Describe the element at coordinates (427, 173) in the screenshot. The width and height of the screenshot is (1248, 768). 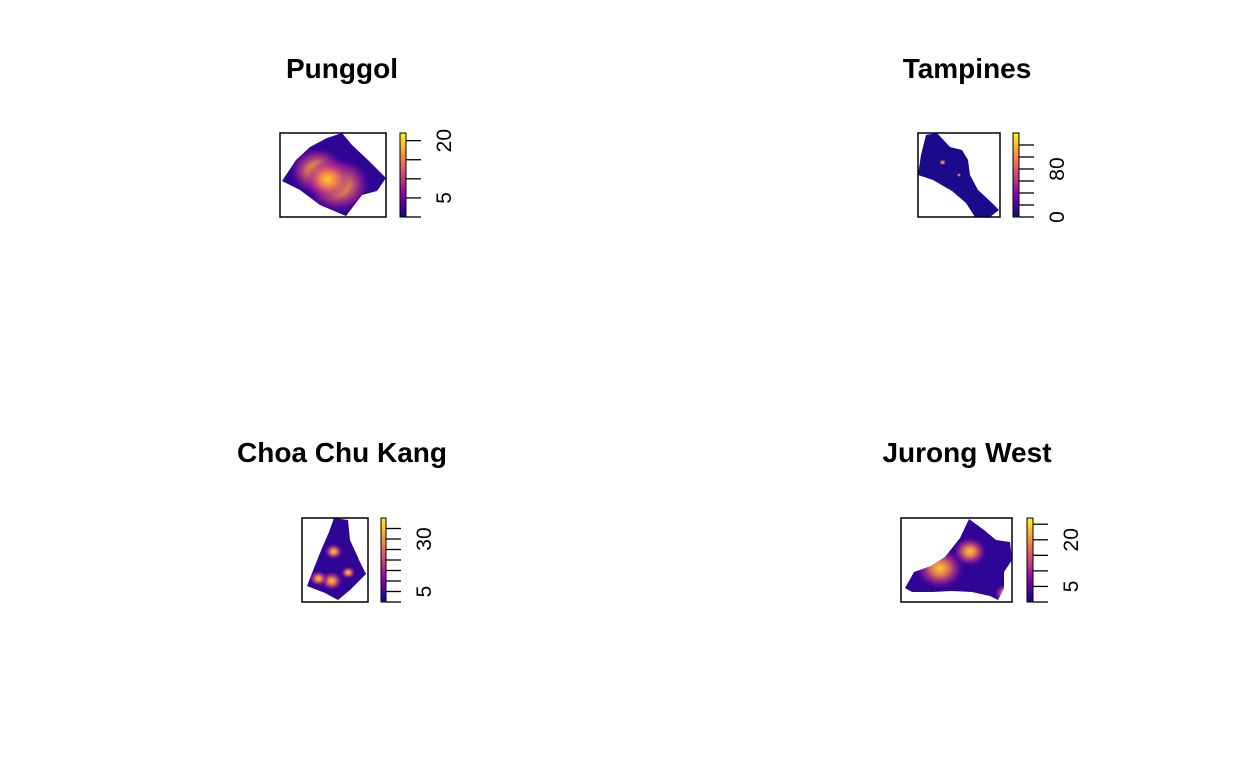
I see `colorbar-punggol: 5 20` at that location.